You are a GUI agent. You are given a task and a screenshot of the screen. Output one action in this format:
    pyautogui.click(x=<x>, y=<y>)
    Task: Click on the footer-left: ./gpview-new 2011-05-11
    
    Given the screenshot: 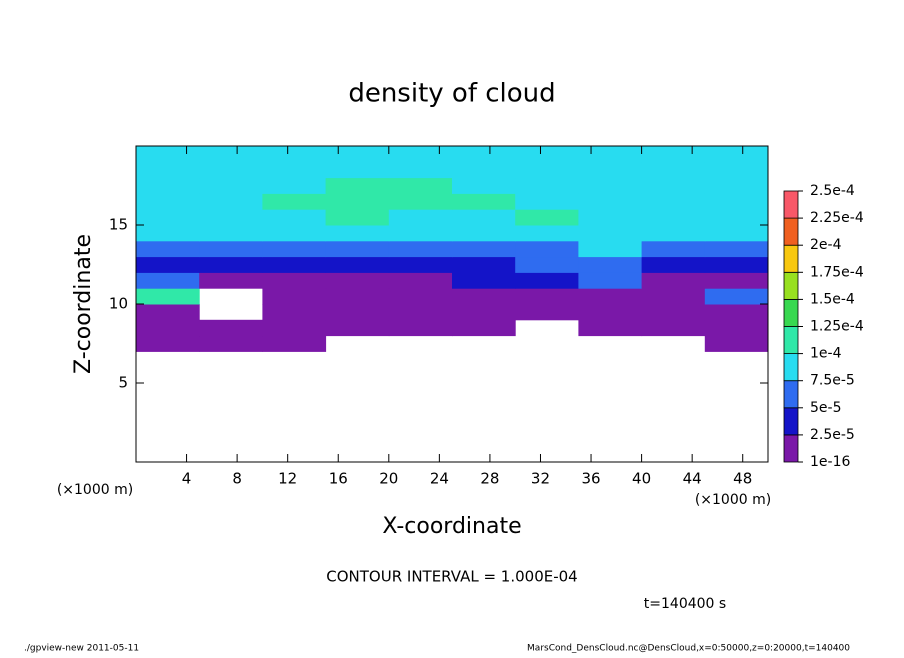 What is the action you would take?
    pyautogui.click(x=81, y=649)
    